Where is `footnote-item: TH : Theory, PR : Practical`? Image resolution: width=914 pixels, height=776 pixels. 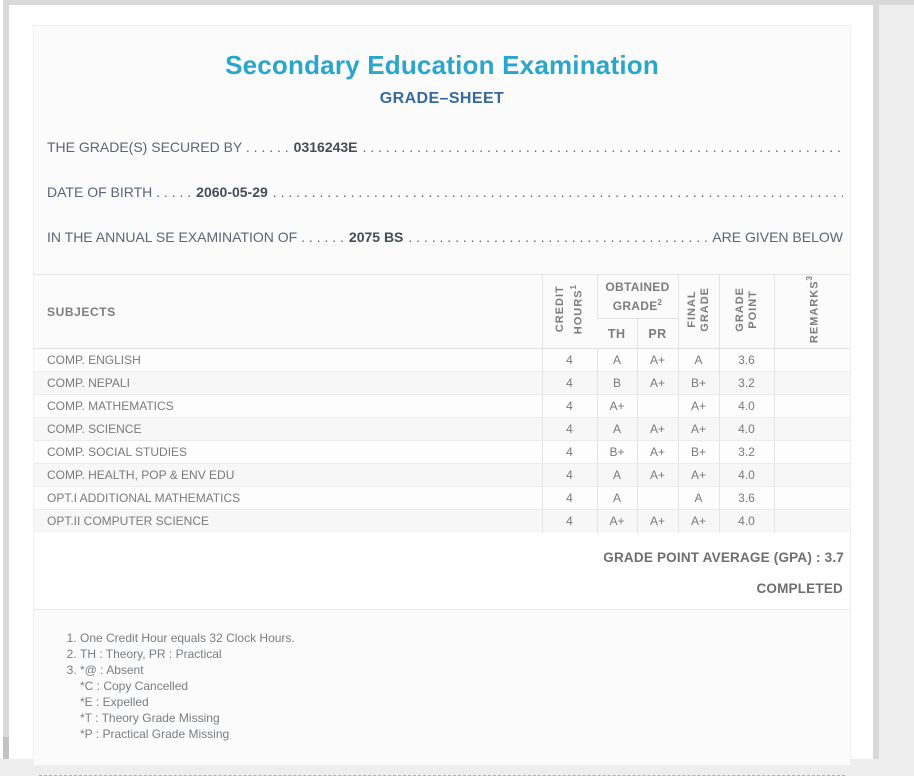 footnote-item: TH : Theory, PR : Practical is located at coordinates (465, 654).